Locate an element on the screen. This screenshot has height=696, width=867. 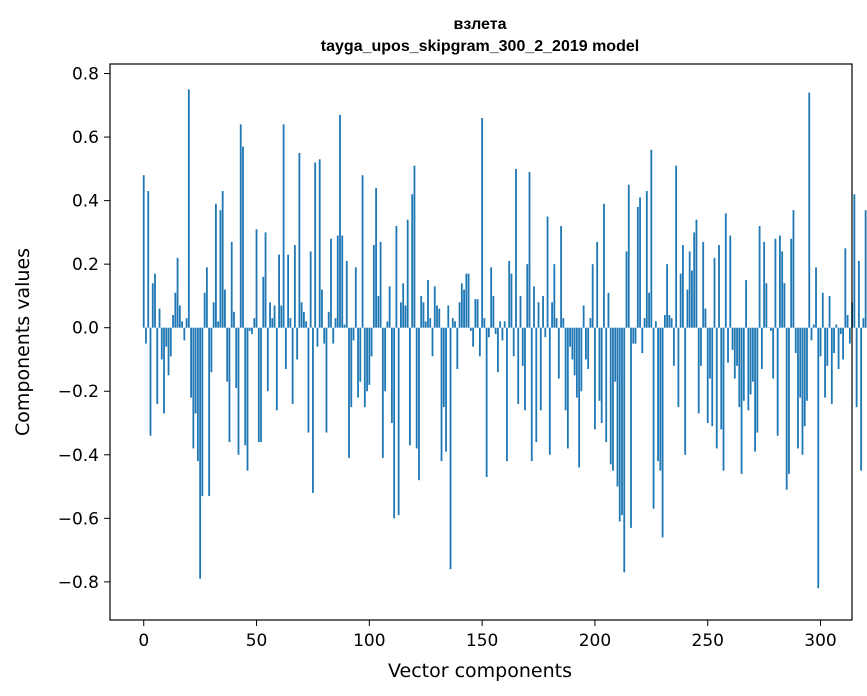
y-tick-label: −0.4 is located at coordinates (78, 456).